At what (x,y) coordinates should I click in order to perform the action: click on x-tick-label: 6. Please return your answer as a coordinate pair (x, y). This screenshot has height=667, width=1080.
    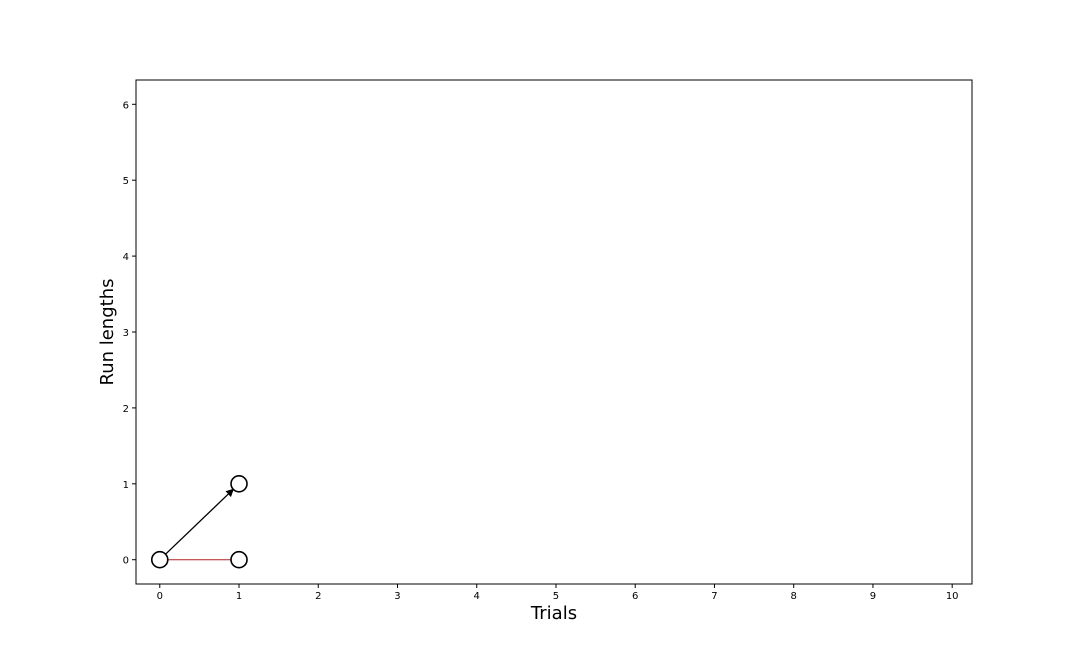
    Looking at the image, I should click on (635, 596).